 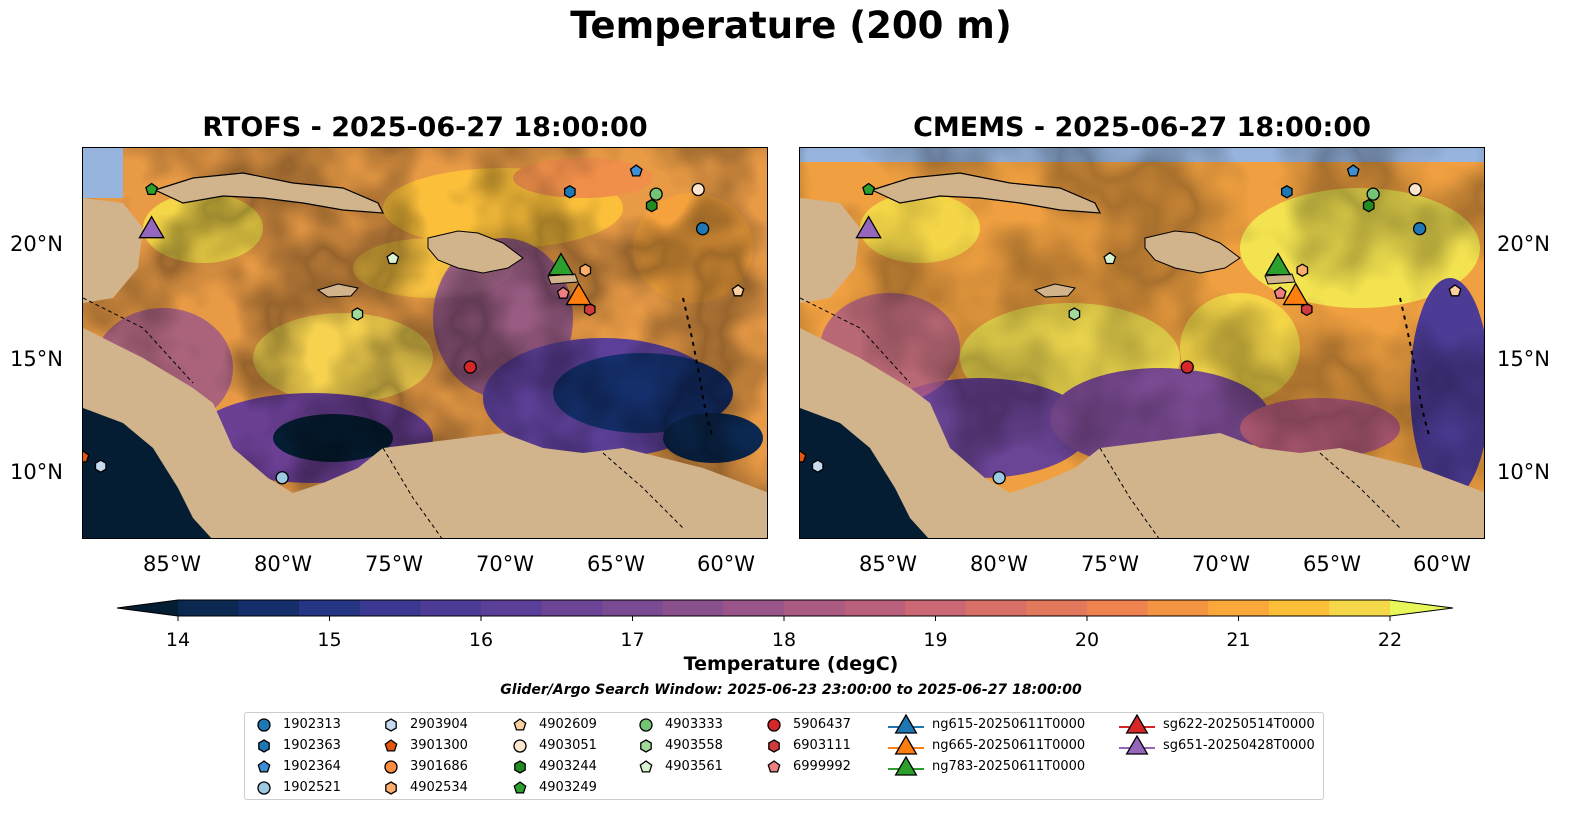 What do you see at coordinates (679, 746) in the screenshot?
I see `legend-entry: 4903558` at bounding box center [679, 746].